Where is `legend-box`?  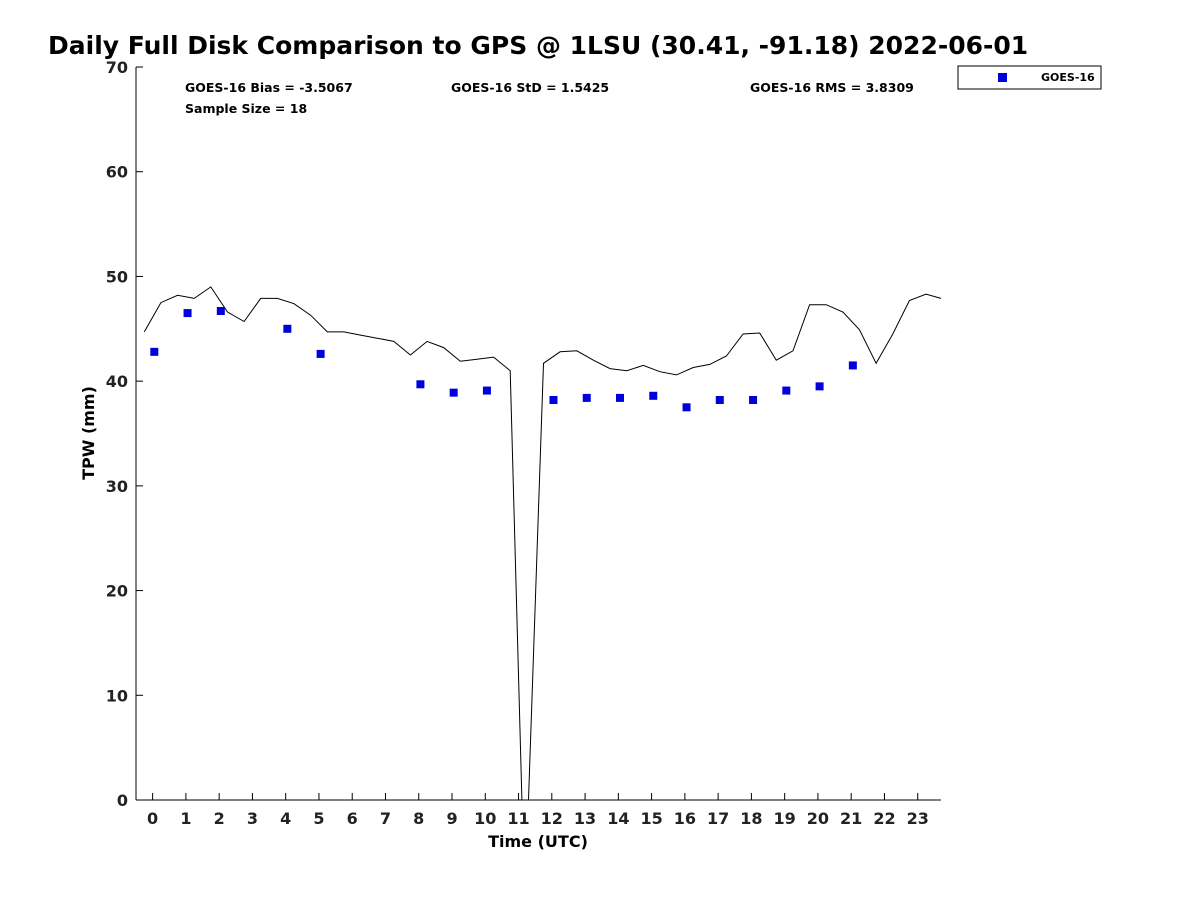 legend-box is located at coordinates (1029, 77).